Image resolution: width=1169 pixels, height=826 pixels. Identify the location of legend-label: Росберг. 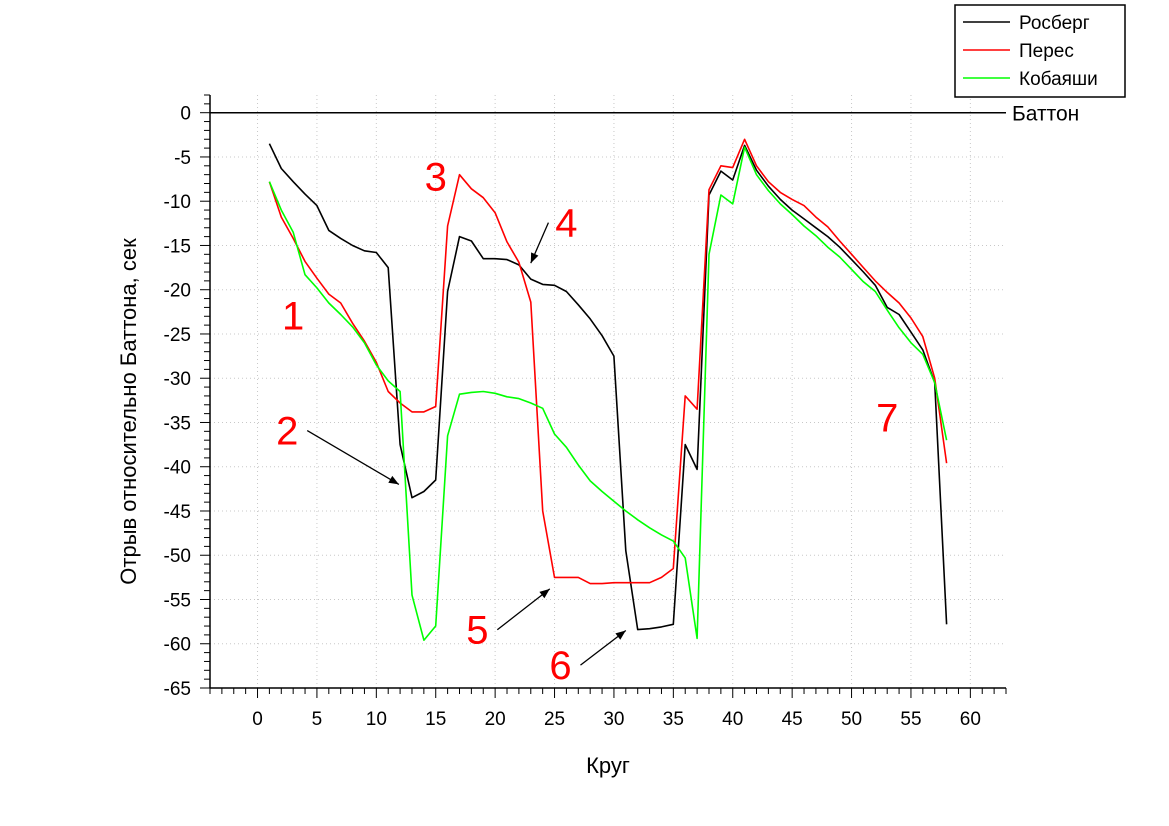
(1054, 23).